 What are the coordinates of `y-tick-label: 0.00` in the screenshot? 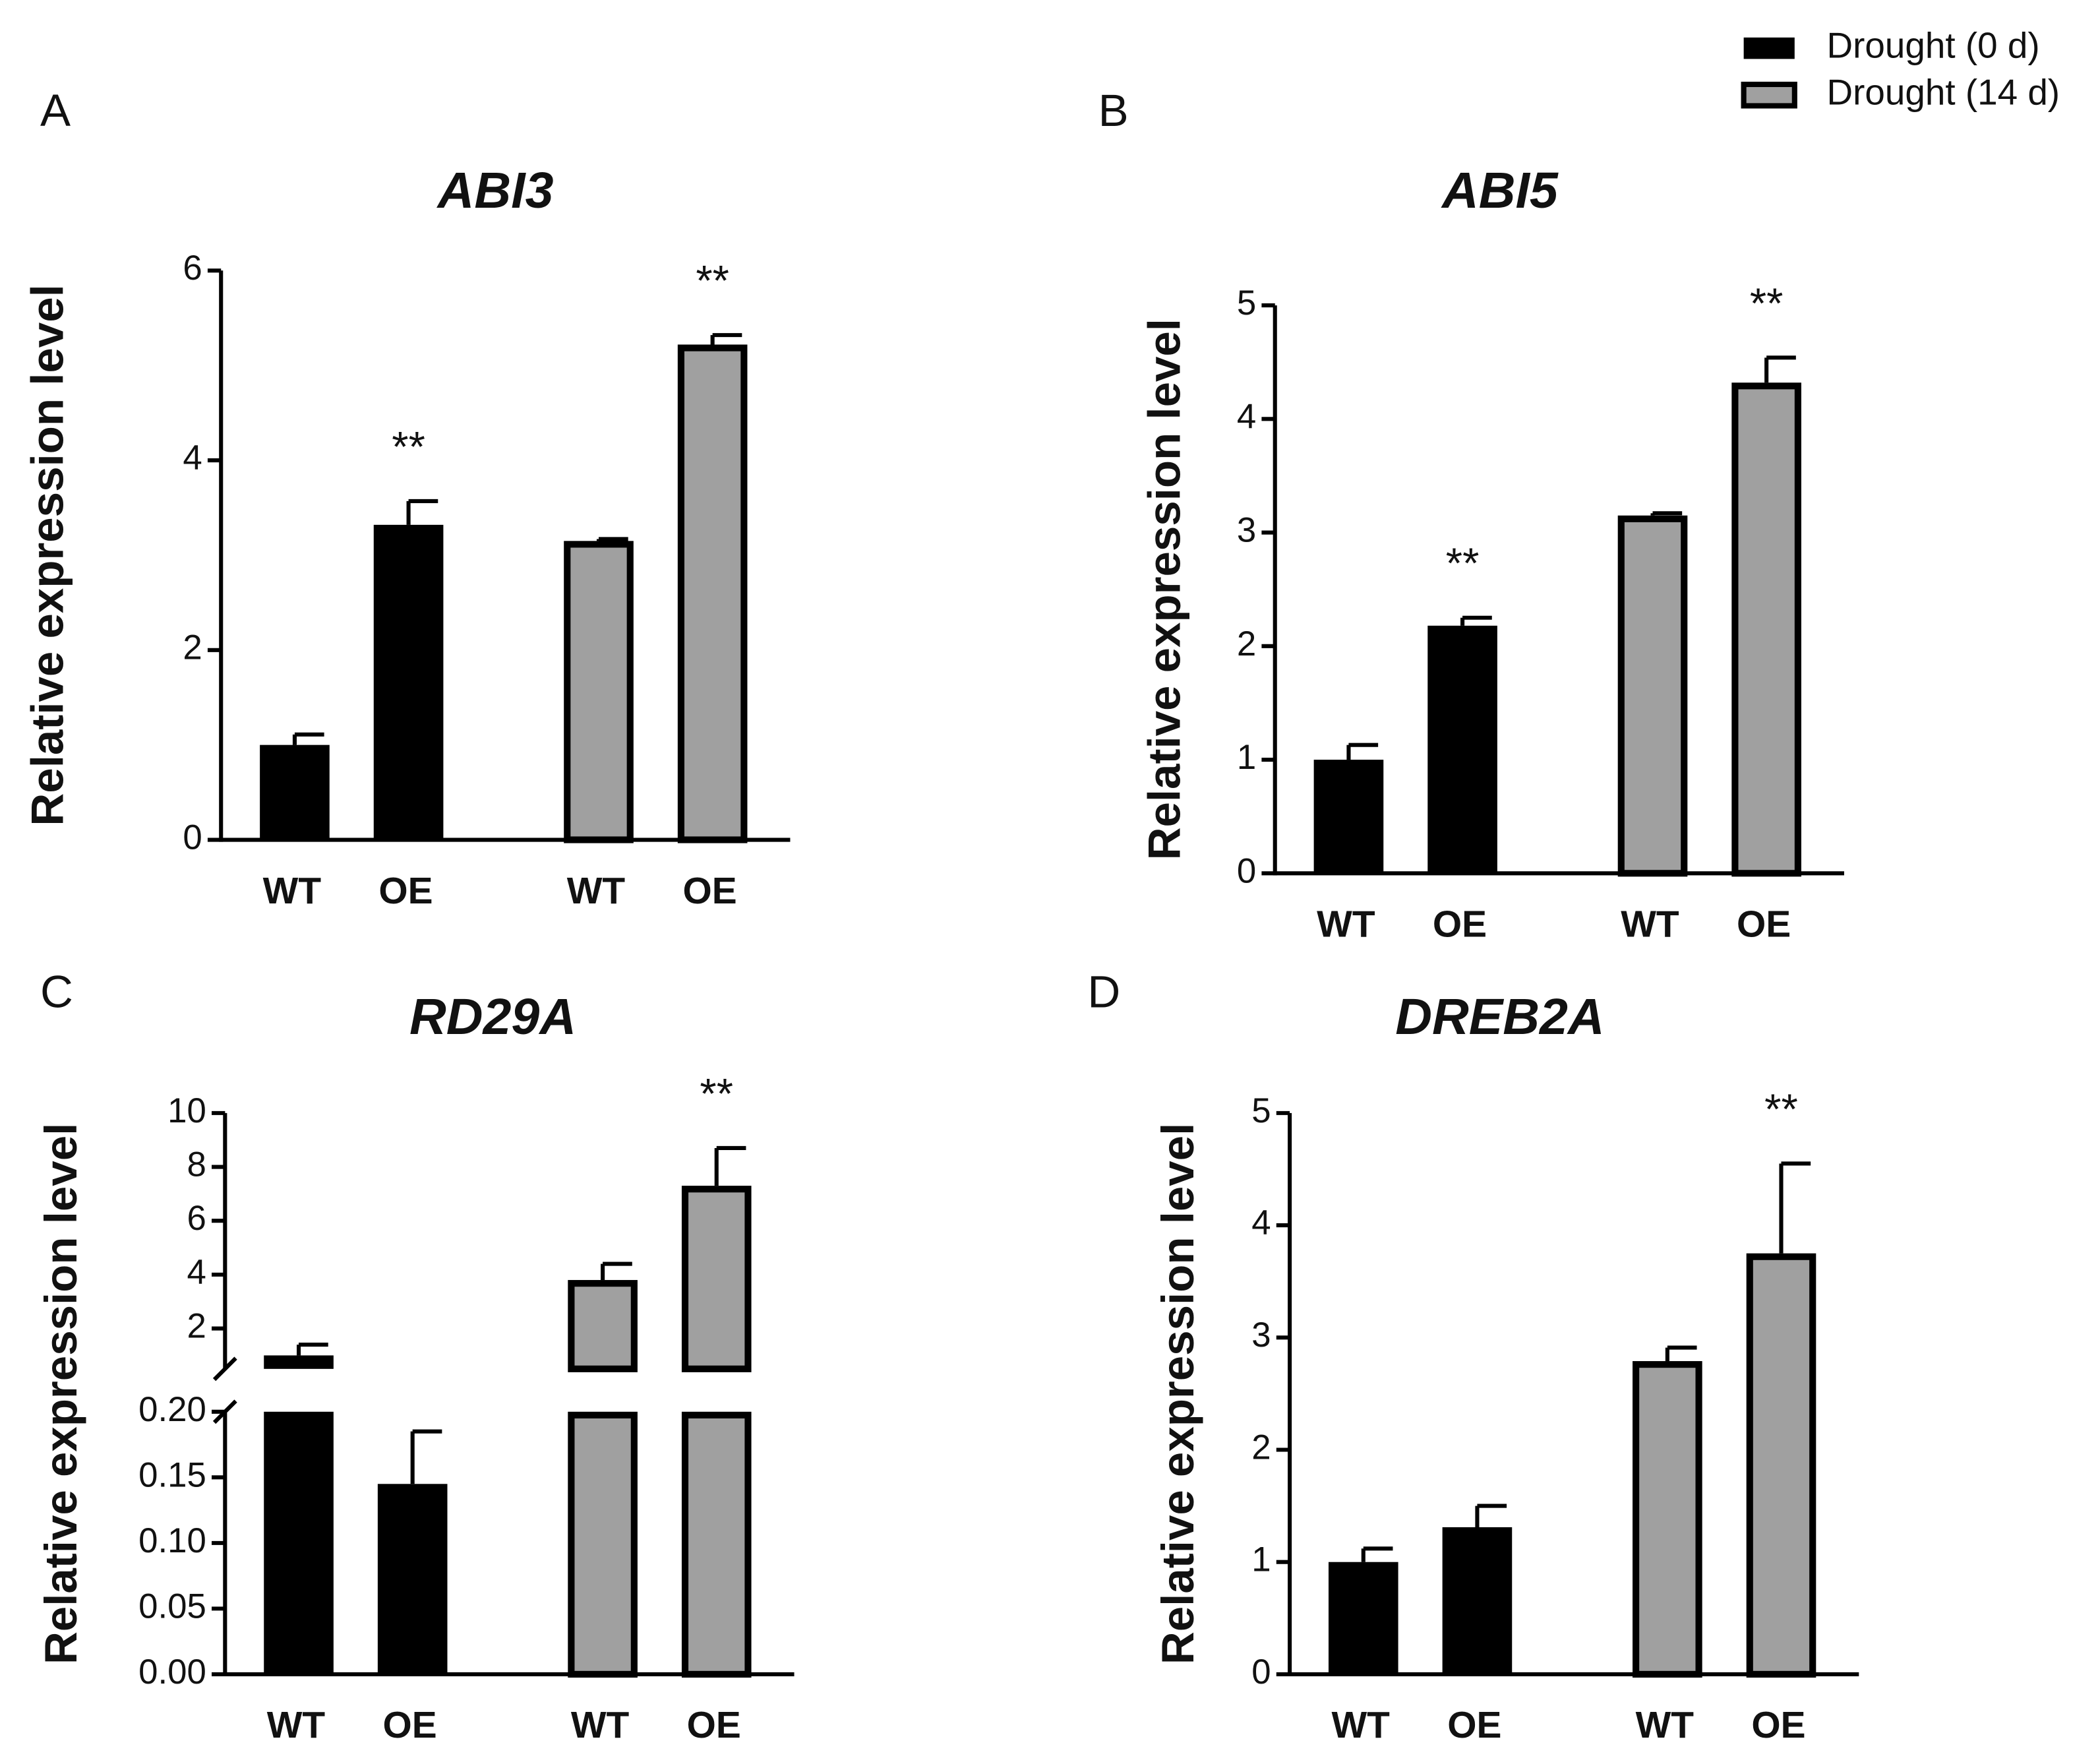 It's located at (172, 1672).